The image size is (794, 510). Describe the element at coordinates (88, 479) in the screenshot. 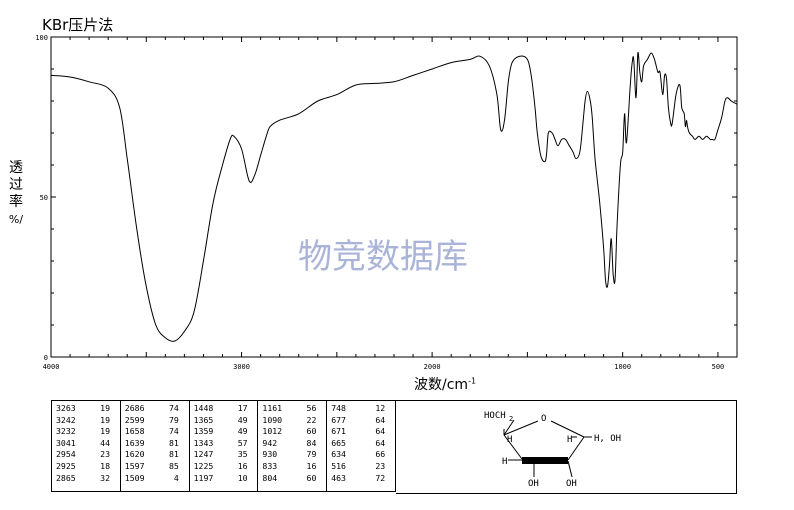

I see `peak-entry: 2865 32` at that location.